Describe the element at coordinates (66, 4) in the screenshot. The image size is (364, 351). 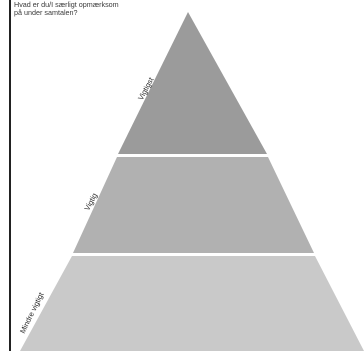
I see `question-line-1: Hvad er du/I særligt opmærksom` at that location.